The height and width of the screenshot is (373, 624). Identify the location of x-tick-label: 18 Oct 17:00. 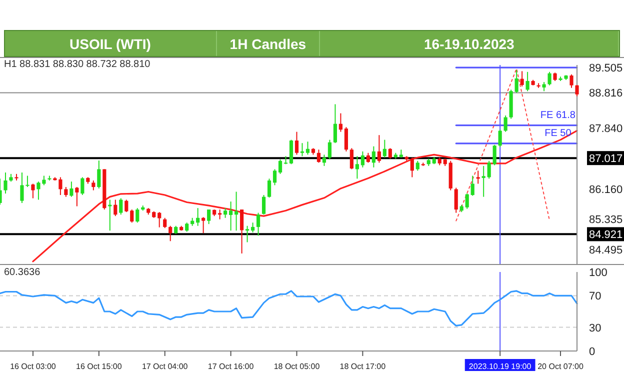
(363, 366).